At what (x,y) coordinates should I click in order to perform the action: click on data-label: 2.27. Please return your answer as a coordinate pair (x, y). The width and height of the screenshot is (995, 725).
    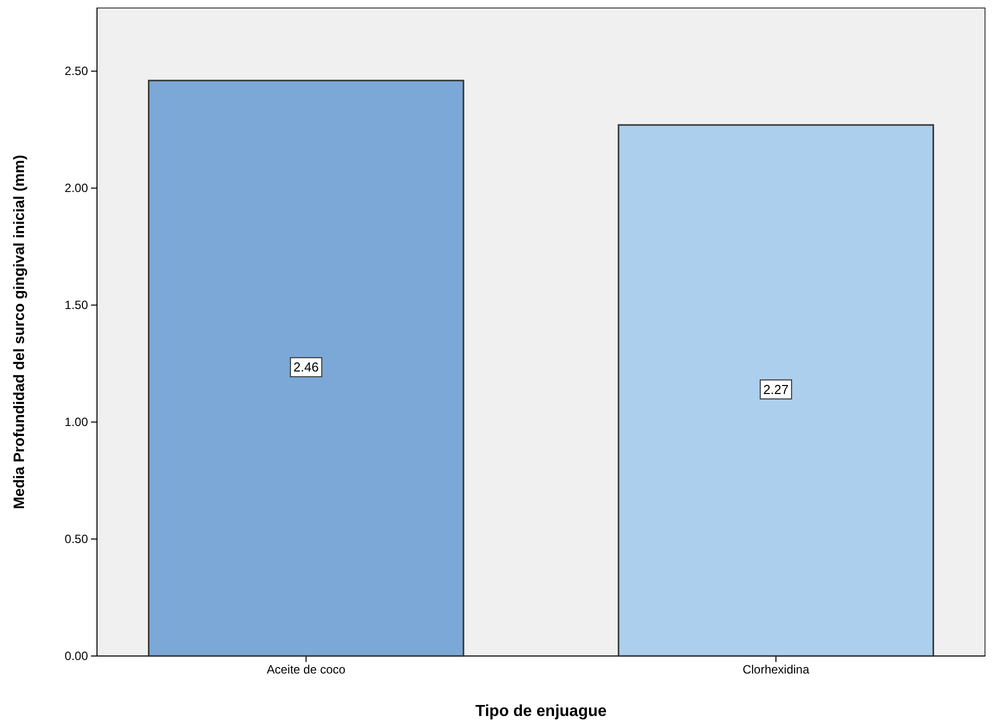
    Looking at the image, I should click on (776, 389).